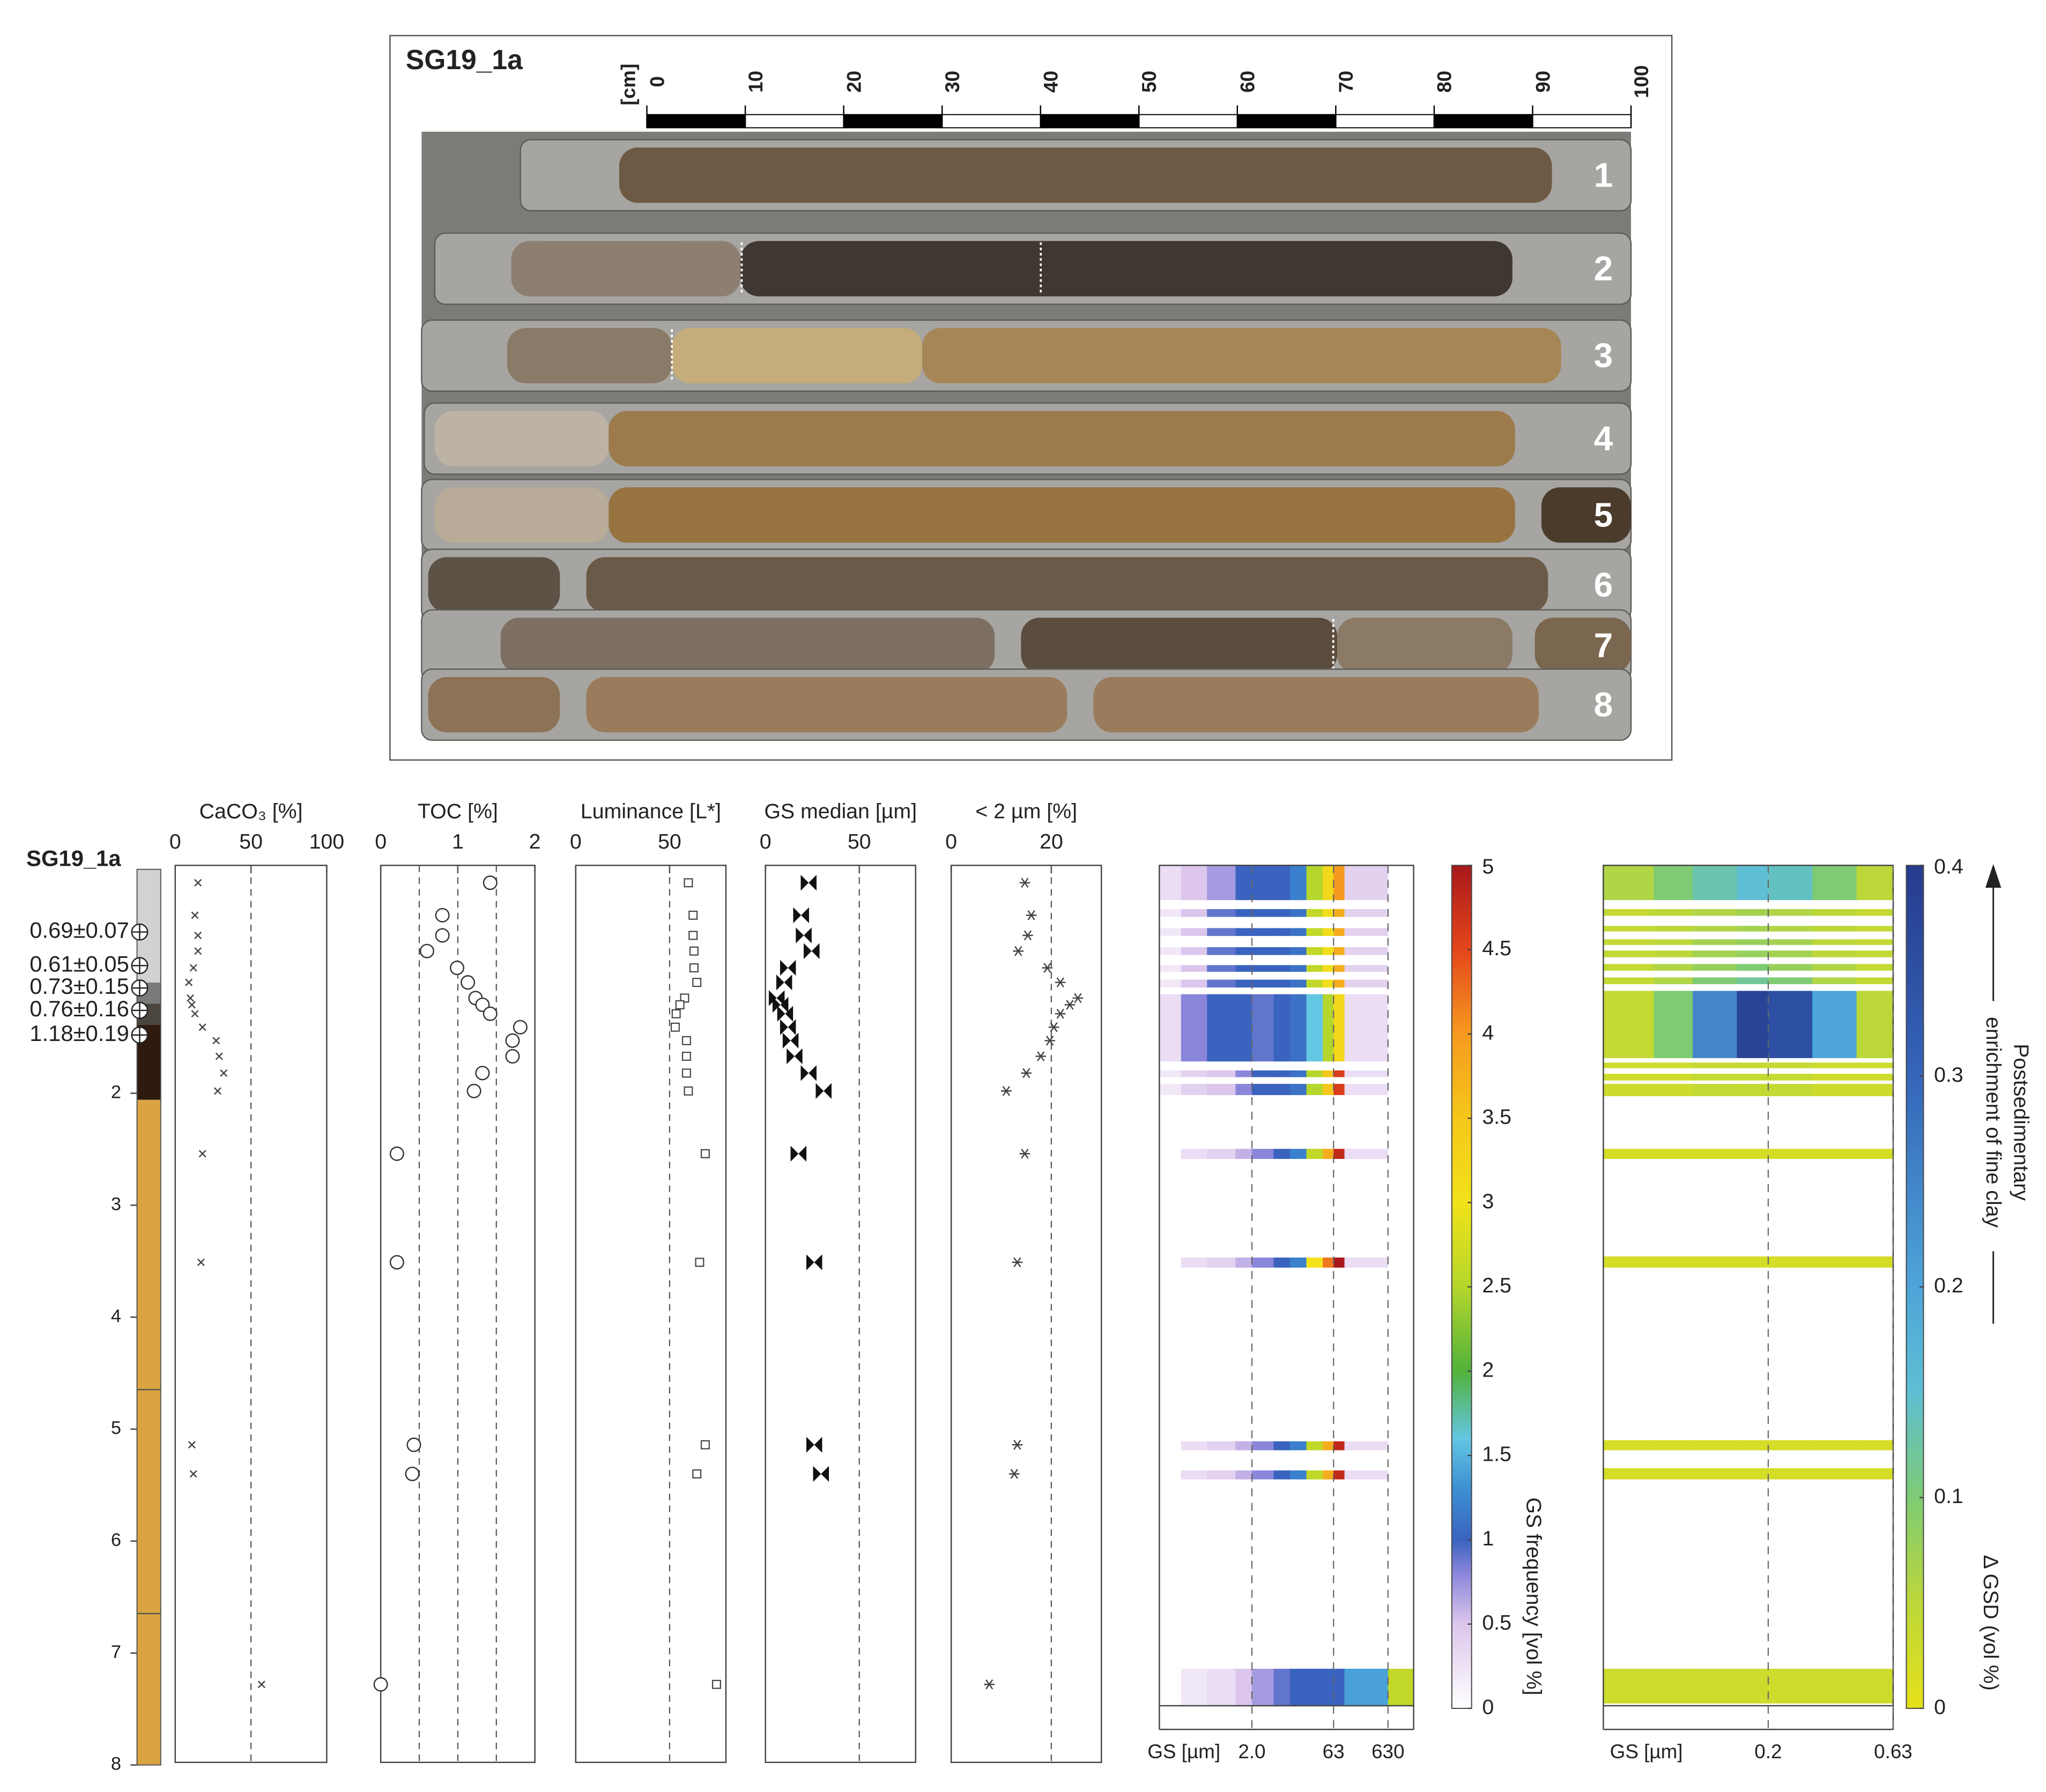 The width and height of the screenshot is (2046, 1792). Describe the element at coordinates (148, 1317) in the screenshot. I see `lithology-column` at that location.